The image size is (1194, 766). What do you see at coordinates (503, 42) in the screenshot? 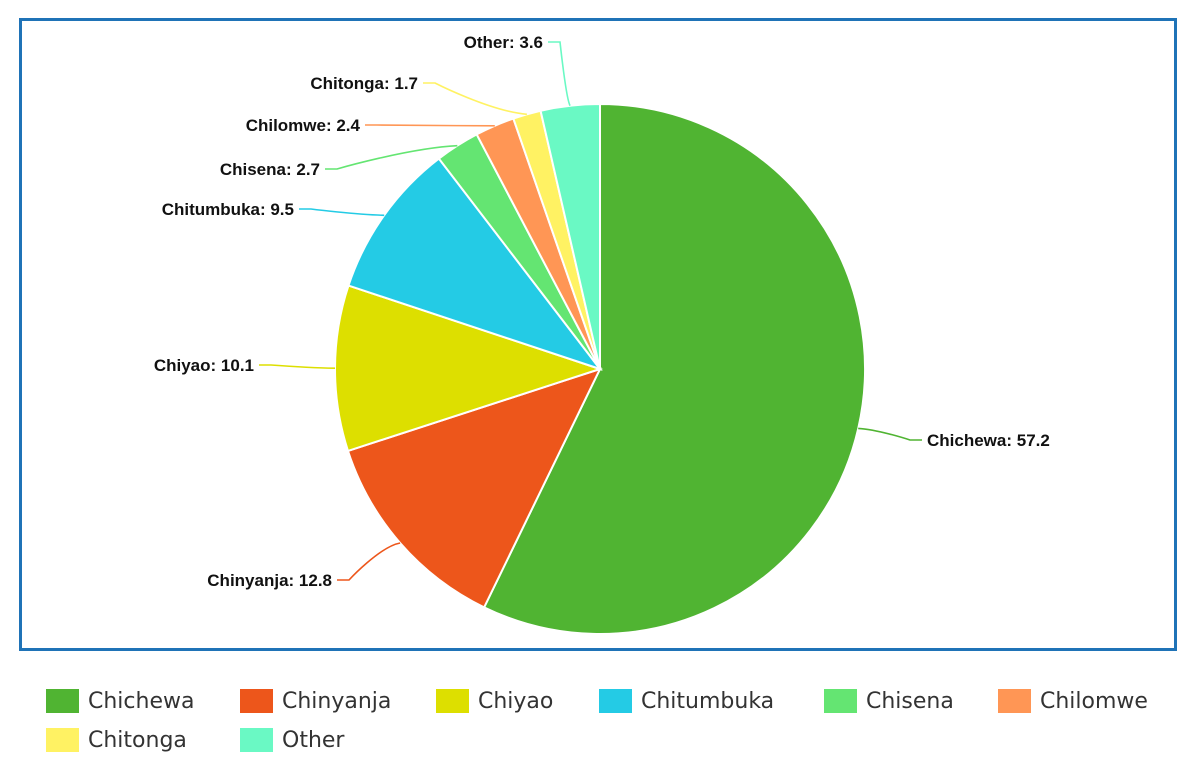
I see `data-label-other: Other: 3.6` at bounding box center [503, 42].